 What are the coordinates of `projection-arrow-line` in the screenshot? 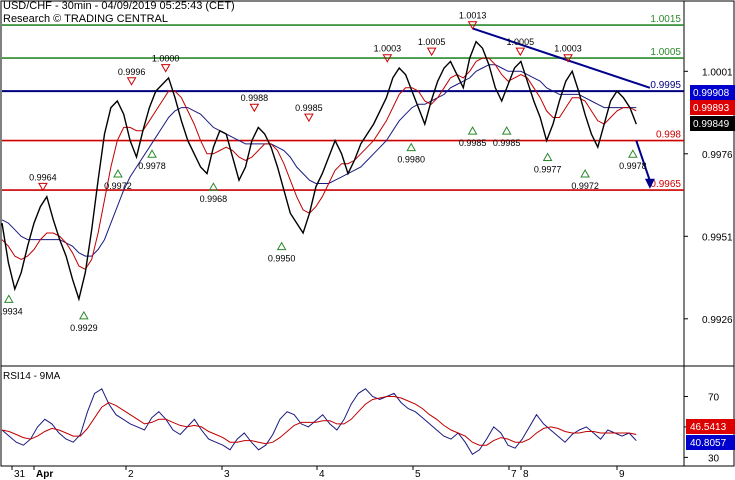 It's located at (643, 161).